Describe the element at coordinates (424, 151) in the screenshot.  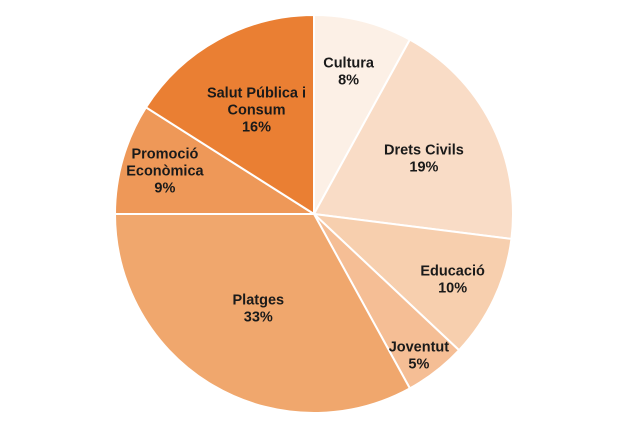
I see `slice-category: Drets Civils` at that location.